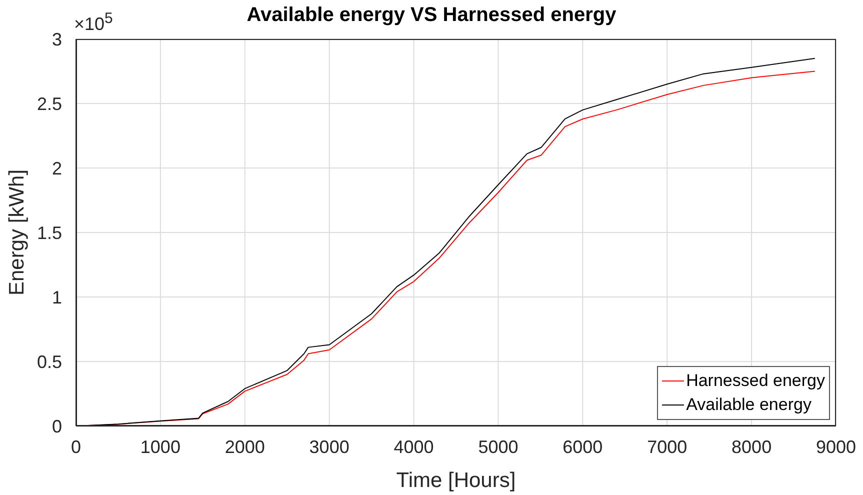 The image size is (863, 495). Describe the element at coordinates (49, 232) in the screenshot. I see `y-tick-label: 1.5` at that location.